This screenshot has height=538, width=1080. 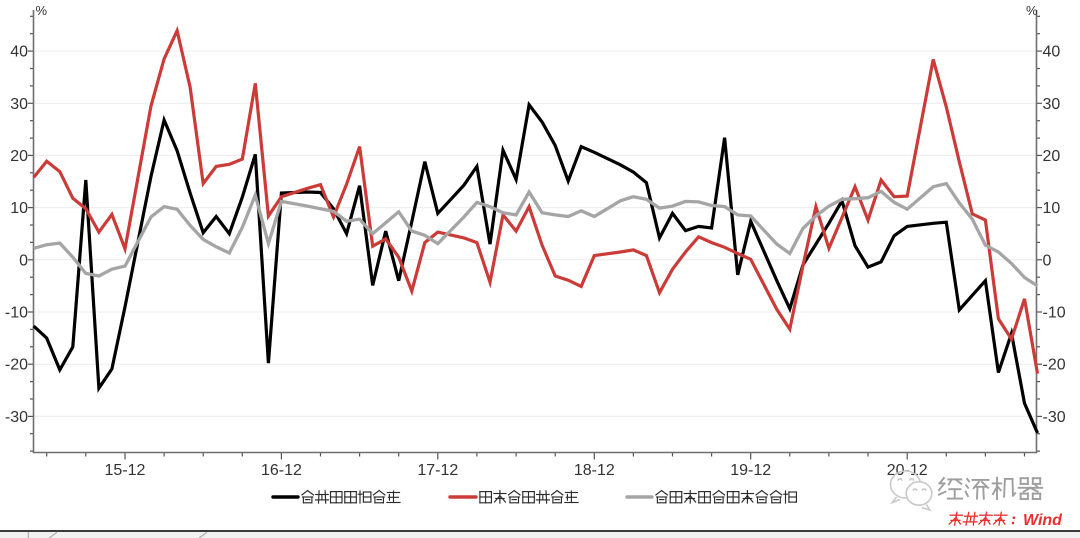 I want to click on svg-text: 17-12, so click(x=437, y=470).